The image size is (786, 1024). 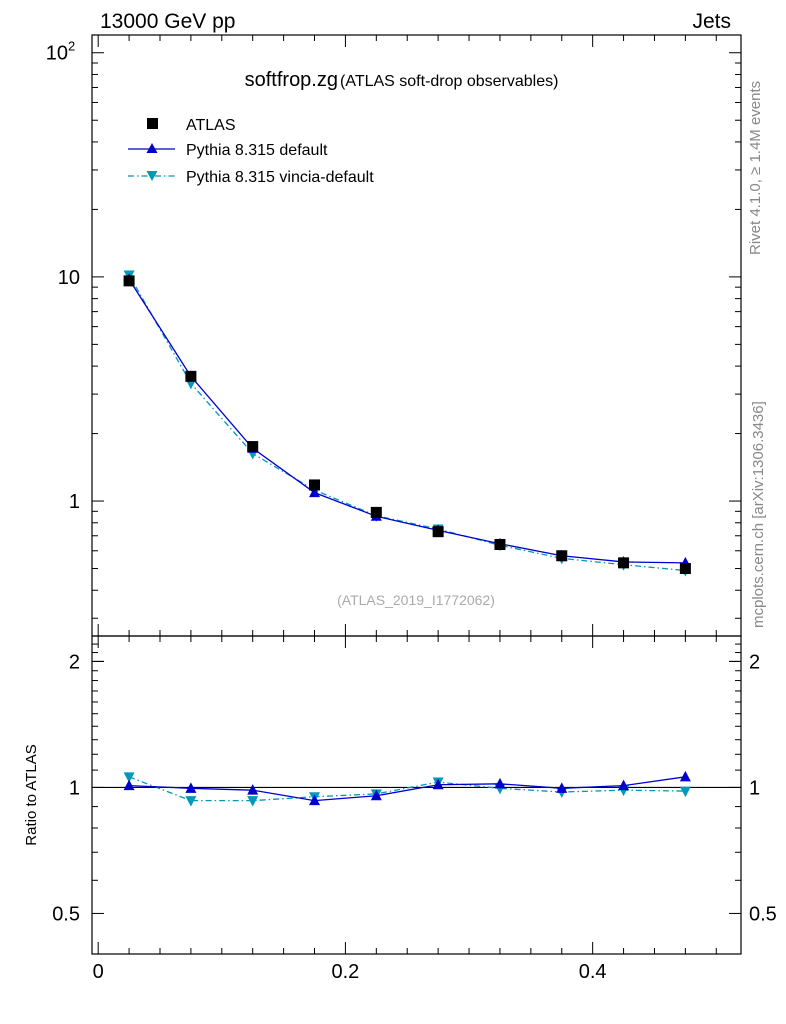 I want to click on legend-marker-atlas, so click(x=152, y=123).